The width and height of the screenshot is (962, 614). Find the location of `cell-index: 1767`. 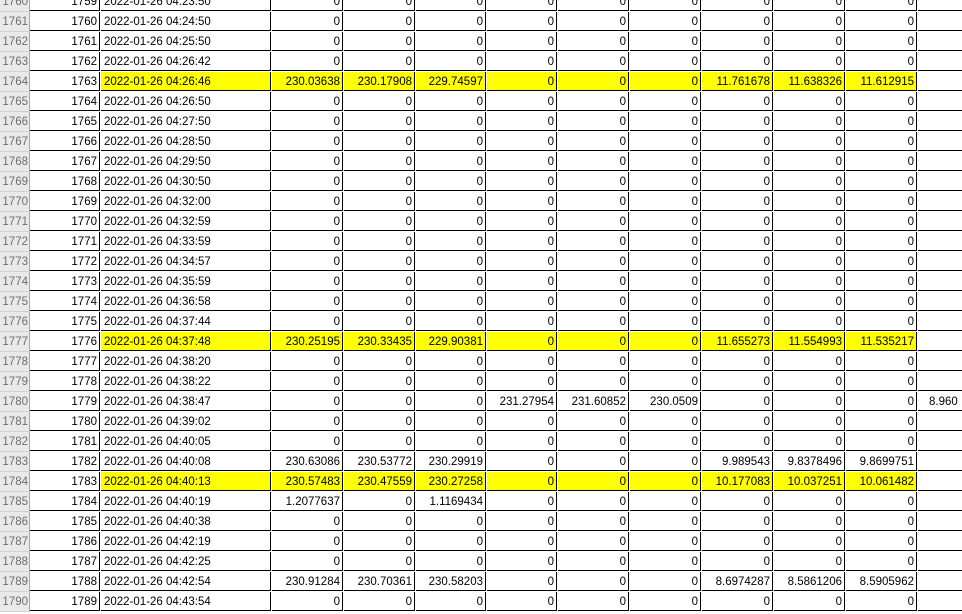

cell-index: 1767 is located at coordinates (65, 161).